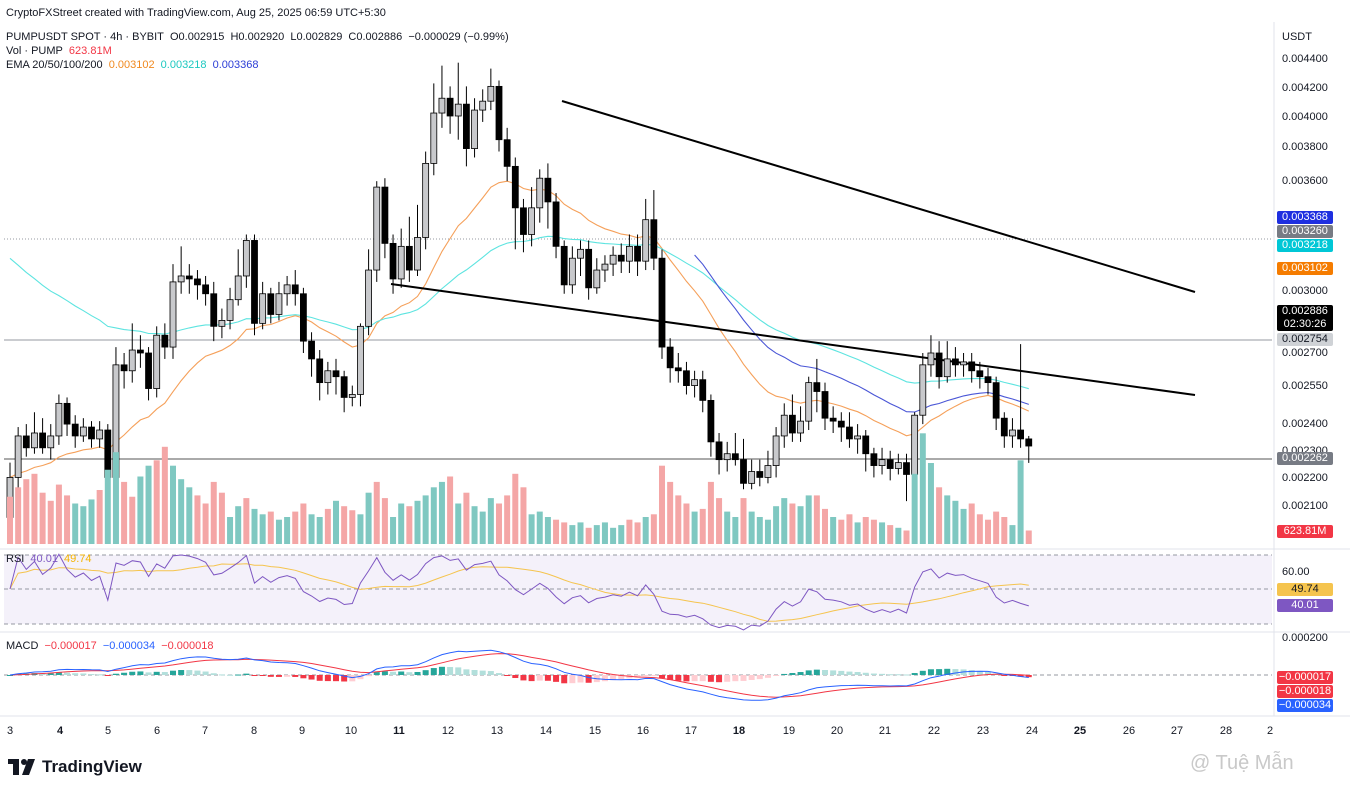 This screenshot has height=789, width=1350. I want to click on macd-axis-top: 0.000200, so click(1305, 638).